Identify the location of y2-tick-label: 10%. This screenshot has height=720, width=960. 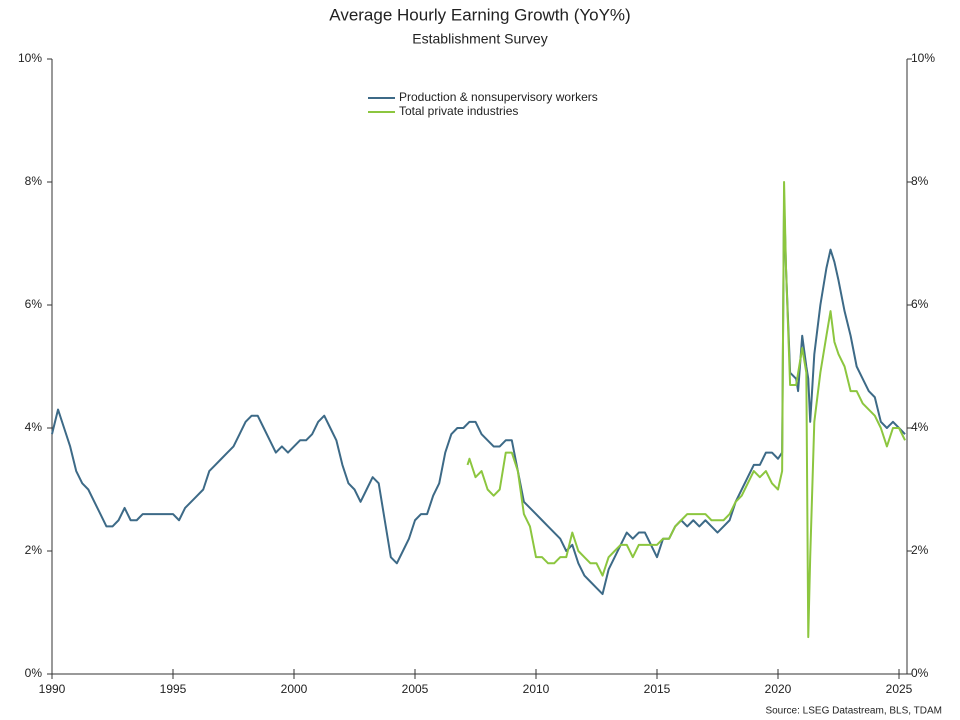
(923, 58).